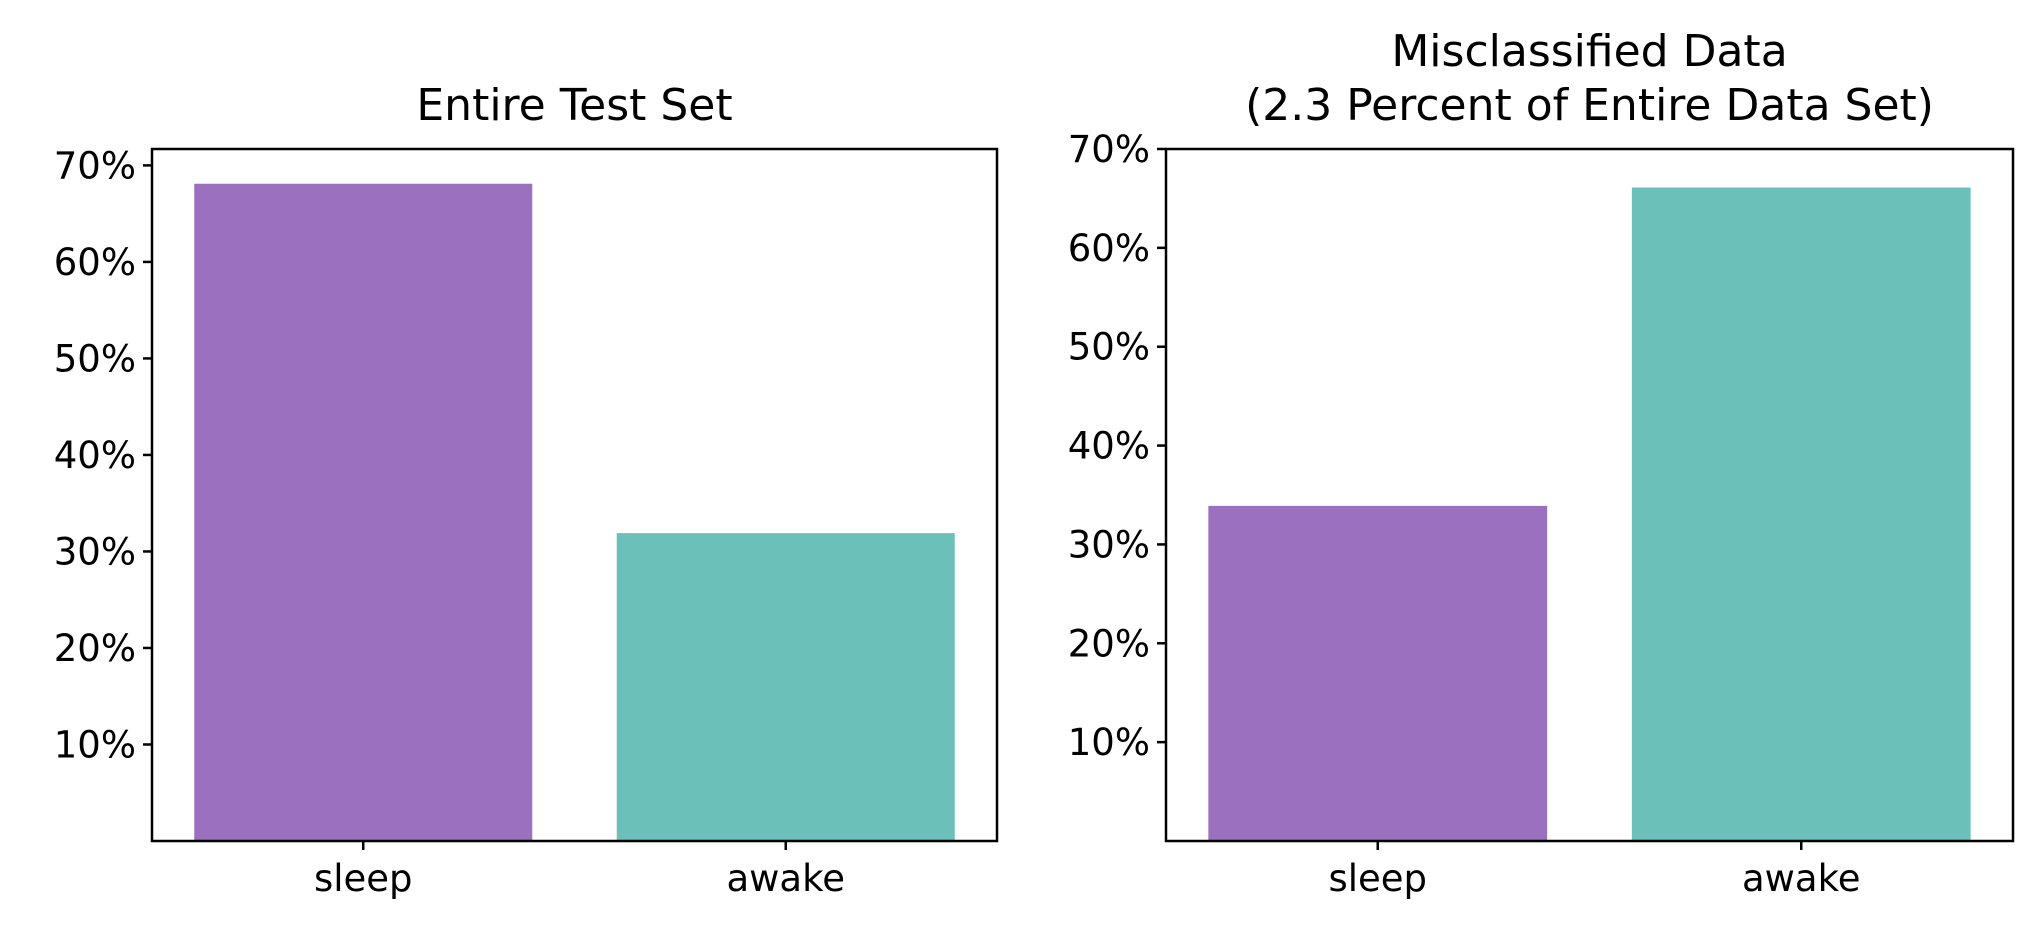  Describe the element at coordinates (1589, 105) in the screenshot. I see `chart-title: (2.3 Percent of Entire Data Set)` at that location.